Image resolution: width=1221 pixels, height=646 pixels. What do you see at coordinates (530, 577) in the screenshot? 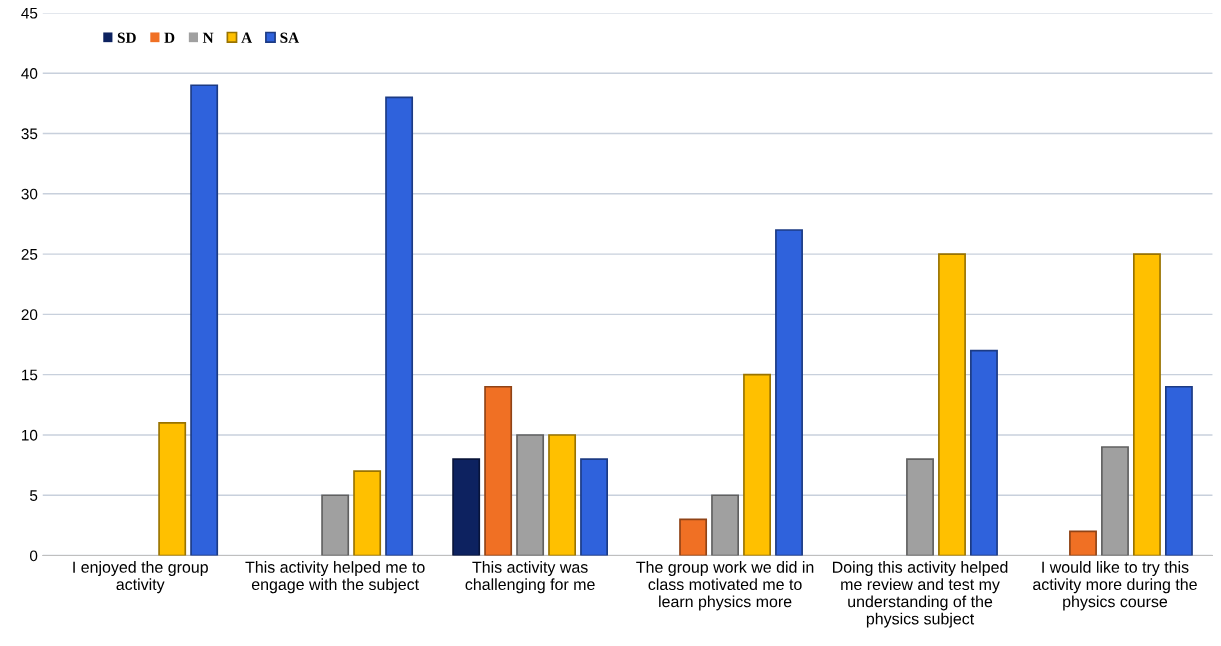
I see `x-tick-label: This activity was challenging for me` at bounding box center [530, 577].